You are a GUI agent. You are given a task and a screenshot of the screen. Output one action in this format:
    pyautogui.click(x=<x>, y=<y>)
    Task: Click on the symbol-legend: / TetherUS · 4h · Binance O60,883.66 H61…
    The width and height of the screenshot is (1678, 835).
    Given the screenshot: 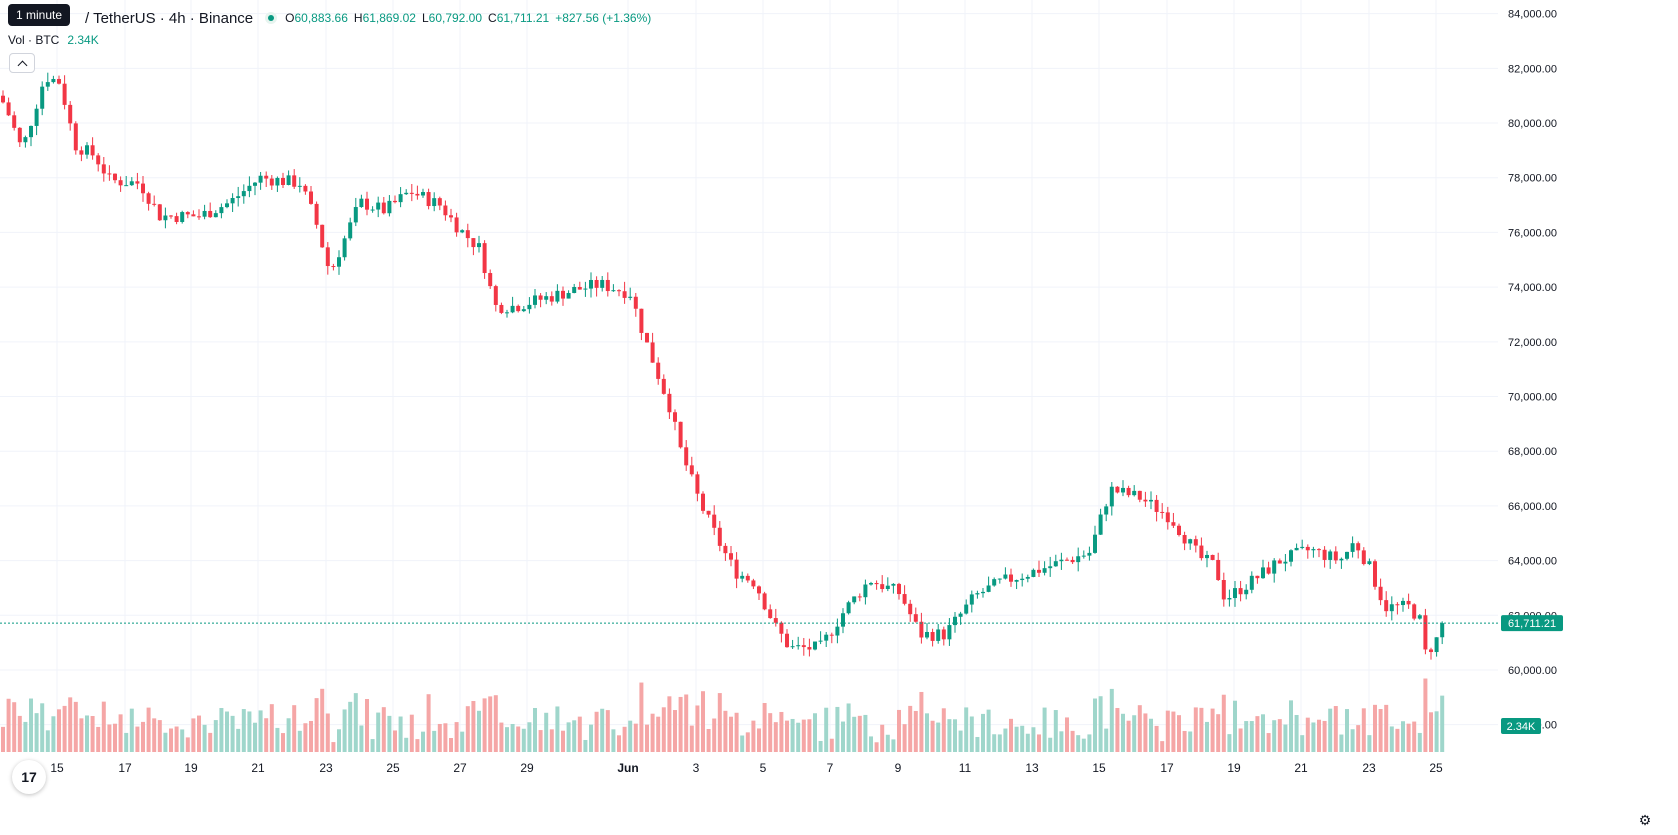 What is the action you would take?
    pyautogui.click(x=329, y=18)
    